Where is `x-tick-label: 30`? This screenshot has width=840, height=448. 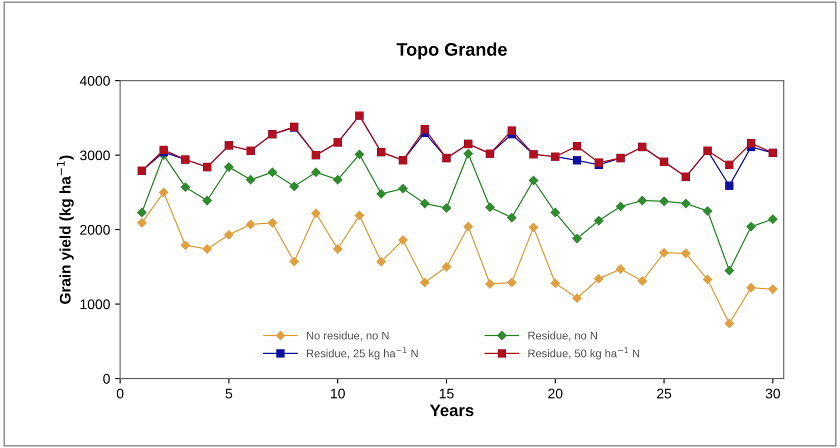 x-tick-label: 30 is located at coordinates (773, 393).